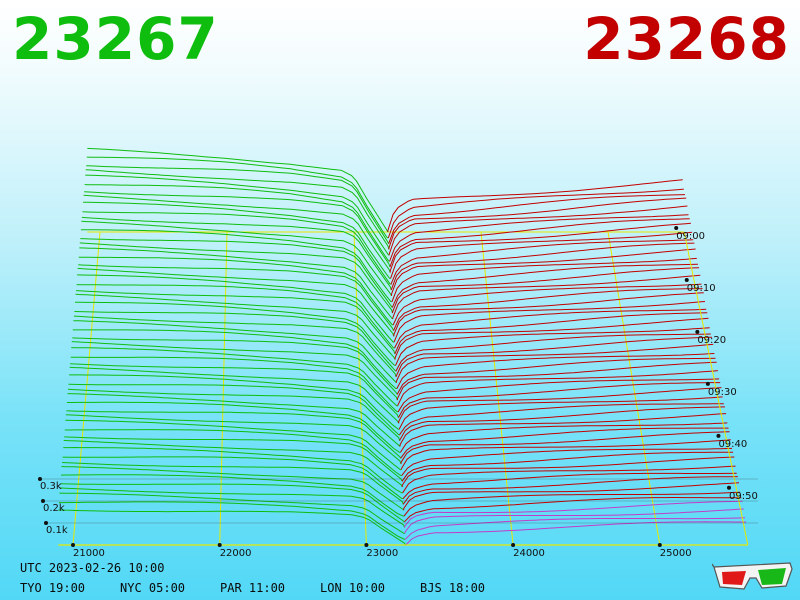 This screenshot has height=600, width=800. Describe the element at coordinates (753, 576) in the screenshot. I see `3d-glasses-icon` at that location.